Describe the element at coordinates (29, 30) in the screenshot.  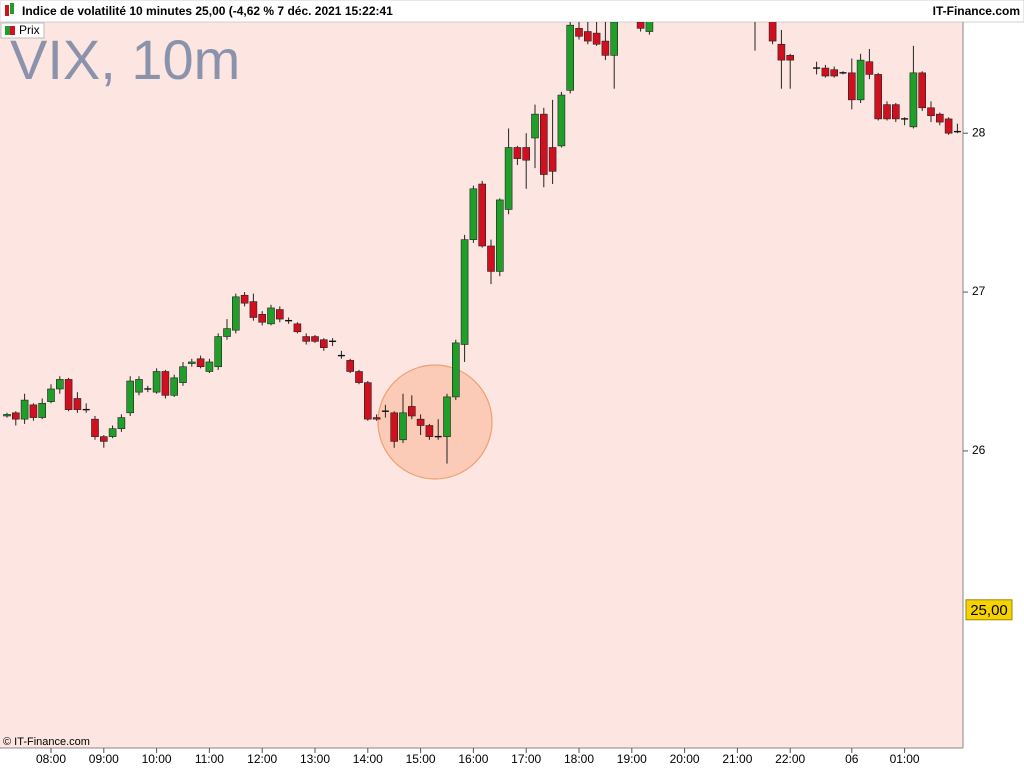
I see `legend-label: Prix` at that location.